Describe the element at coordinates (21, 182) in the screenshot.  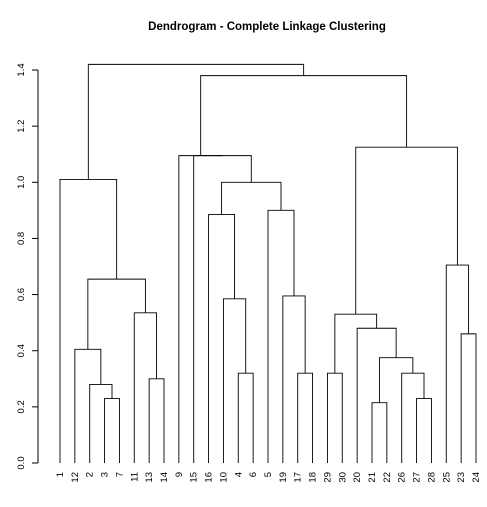
I see `y-tick-label: 1.0` at that location.